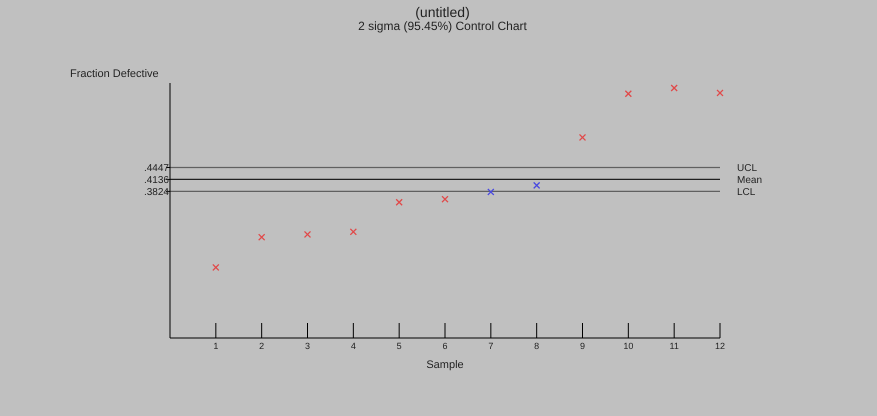 The image size is (877, 416). Describe the element at coordinates (157, 168) in the screenshot. I see `y-tick-label: .4447` at that location.